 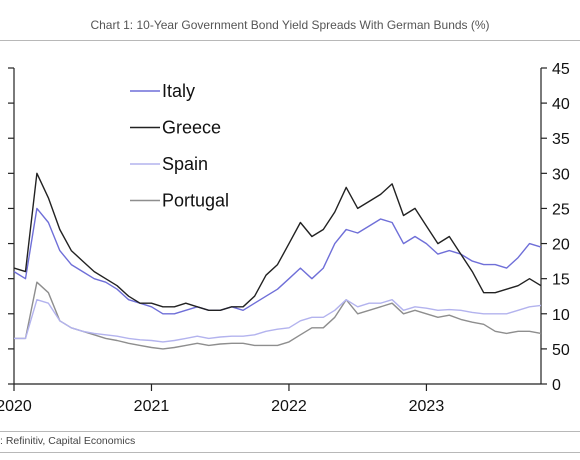 I want to click on y-tick-label: 15, so click(x=561, y=280).